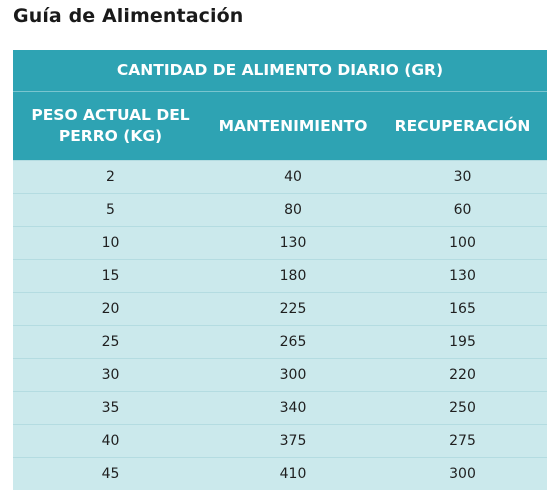  What do you see at coordinates (293, 441) in the screenshot?
I see `cell-maintenance: 375` at bounding box center [293, 441].